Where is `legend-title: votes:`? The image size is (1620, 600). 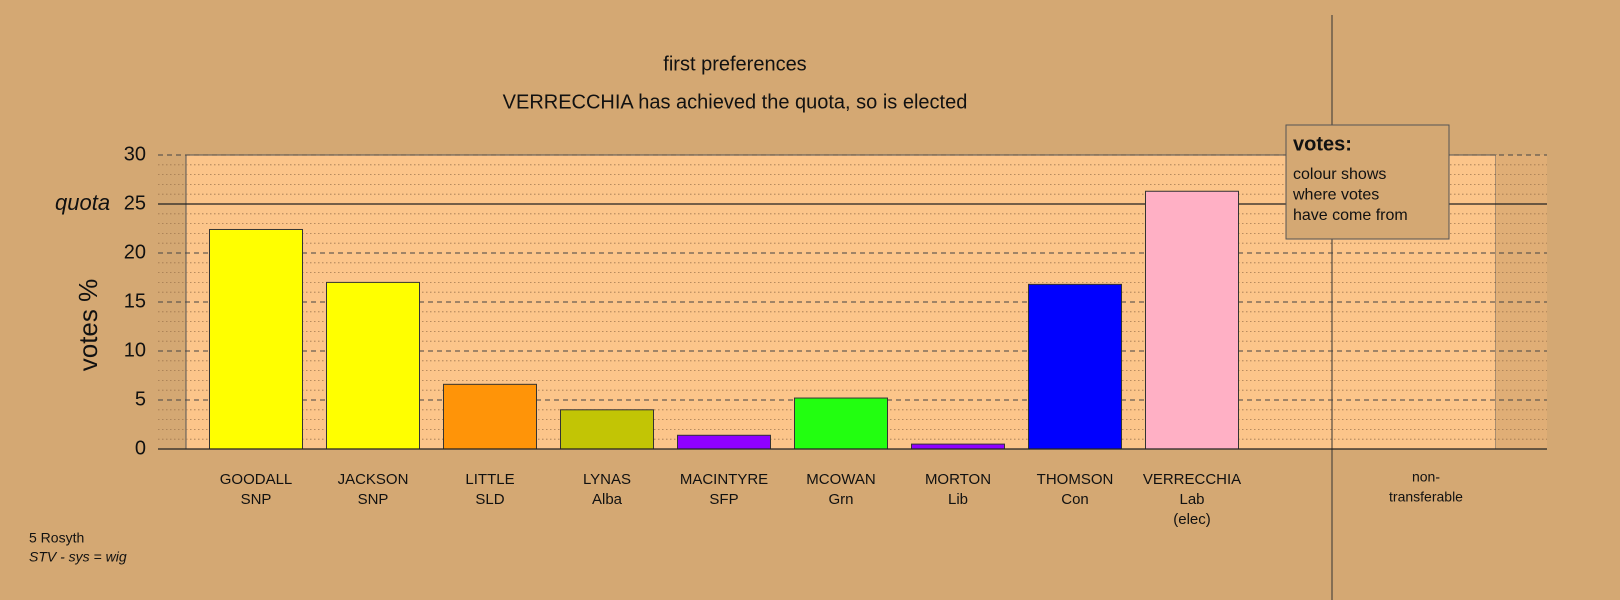
legend-title: votes: is located at coordinates (1322, 144).